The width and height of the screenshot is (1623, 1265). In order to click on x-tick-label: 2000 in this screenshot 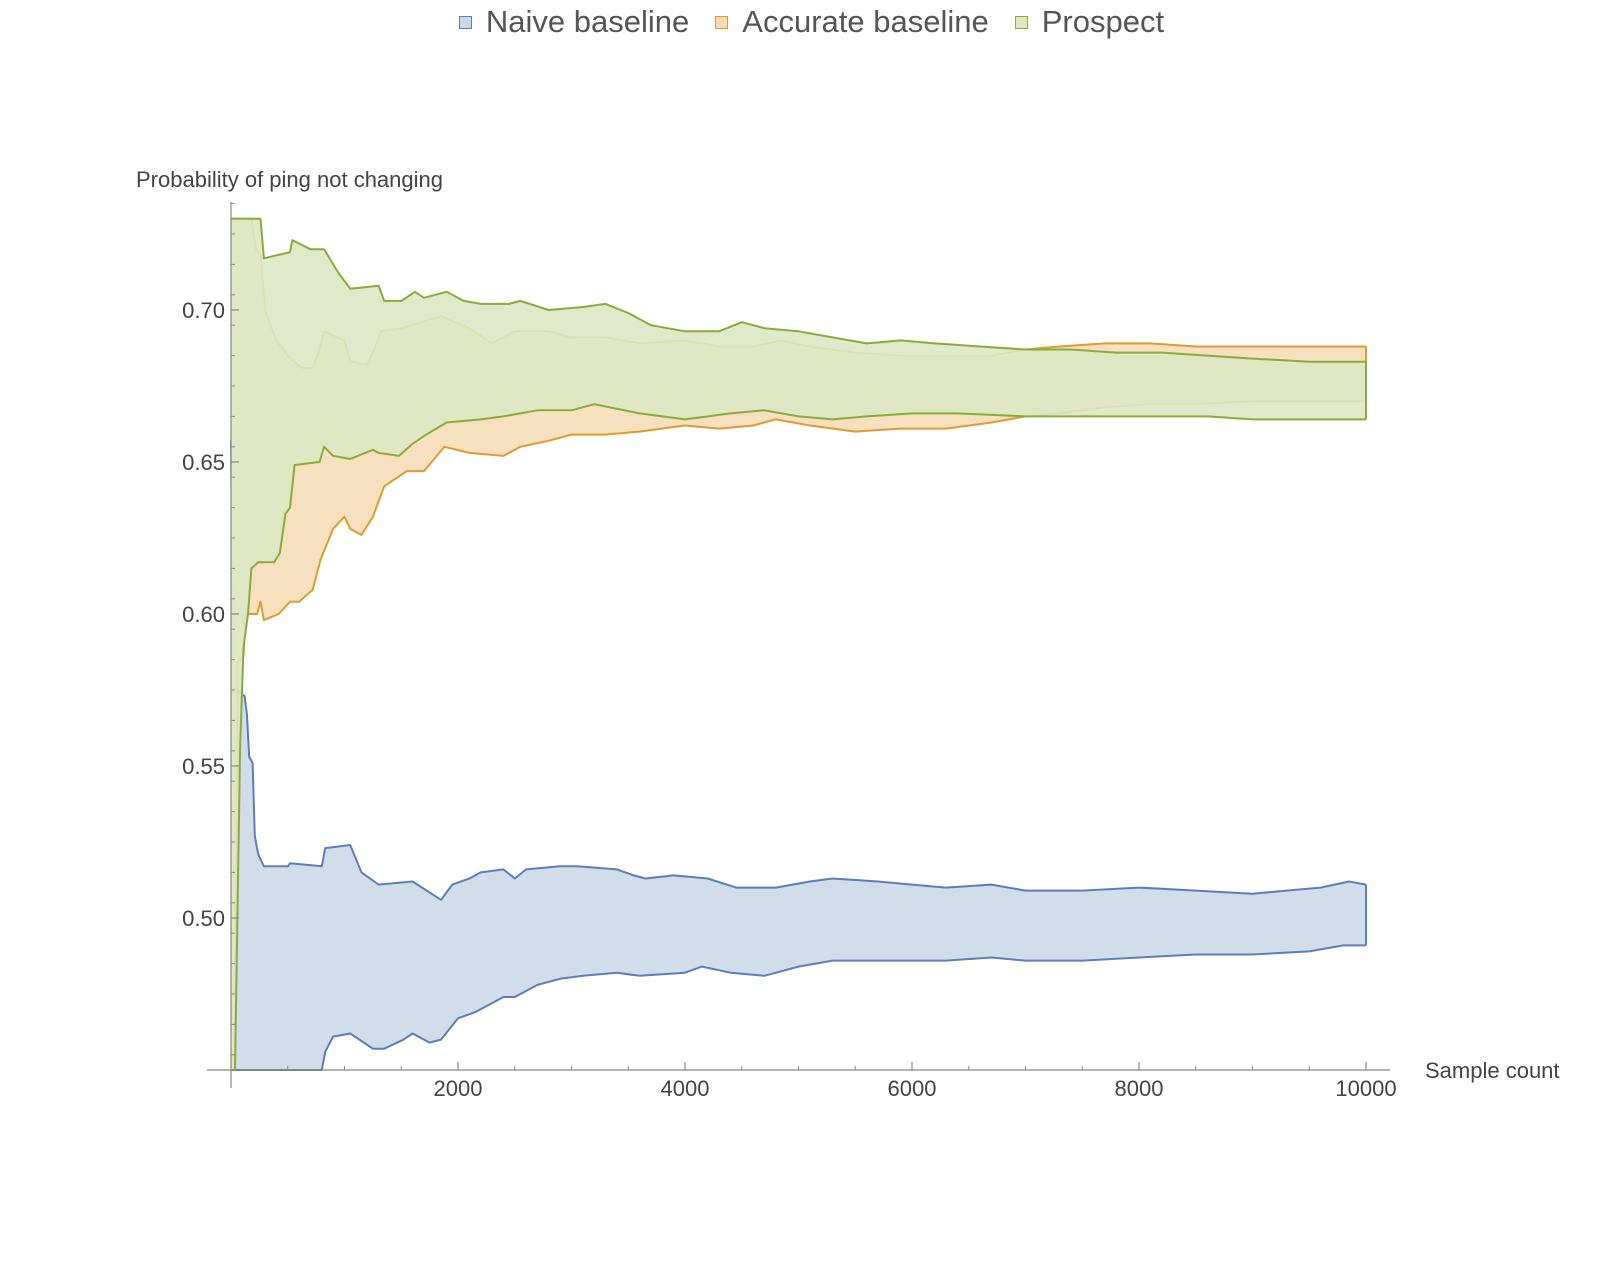, I will do `click(458, 1088)`.